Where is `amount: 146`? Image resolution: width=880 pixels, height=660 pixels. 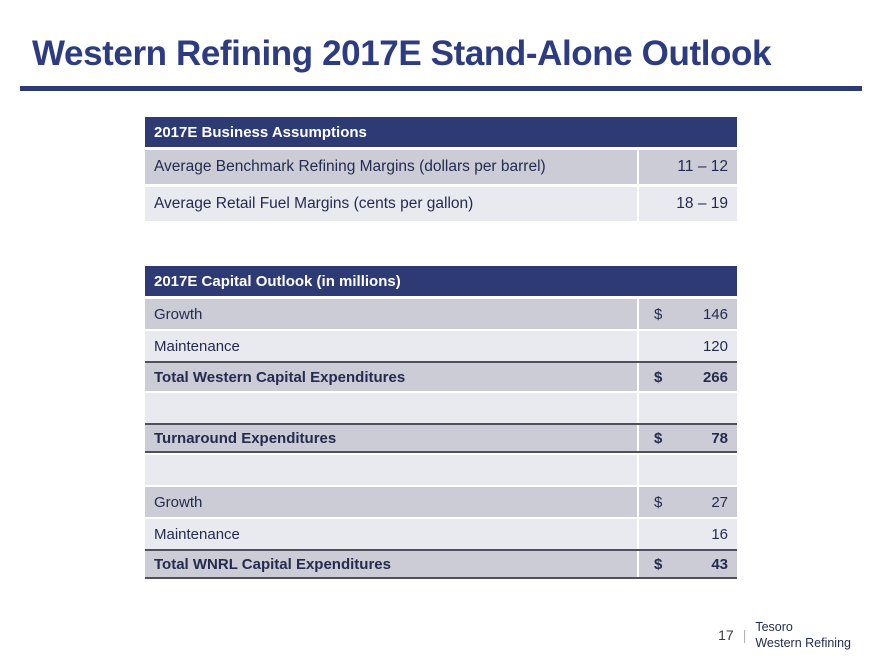 amount: 146 is located at coordinates (715, 314).